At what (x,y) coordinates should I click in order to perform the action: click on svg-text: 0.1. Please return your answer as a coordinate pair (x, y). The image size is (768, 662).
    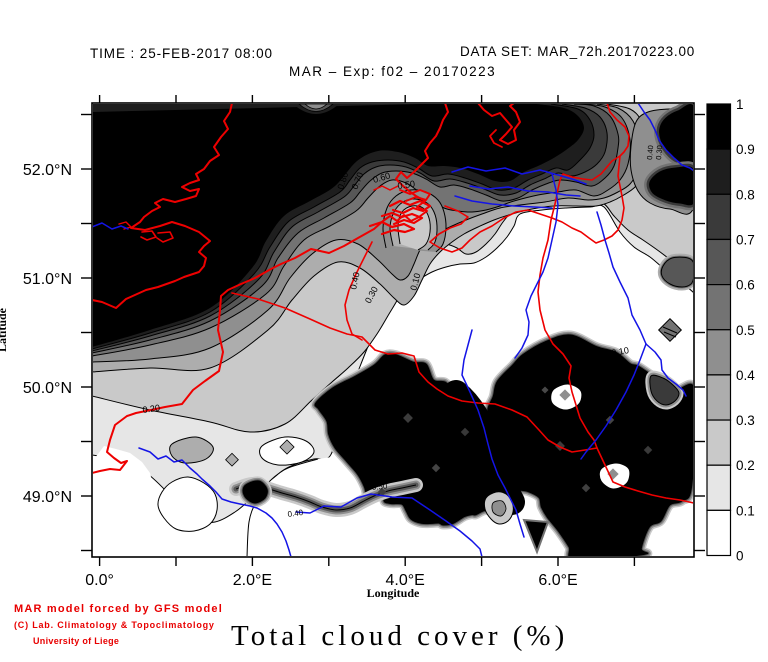
    Looking at the image, I should click on (745, 510).